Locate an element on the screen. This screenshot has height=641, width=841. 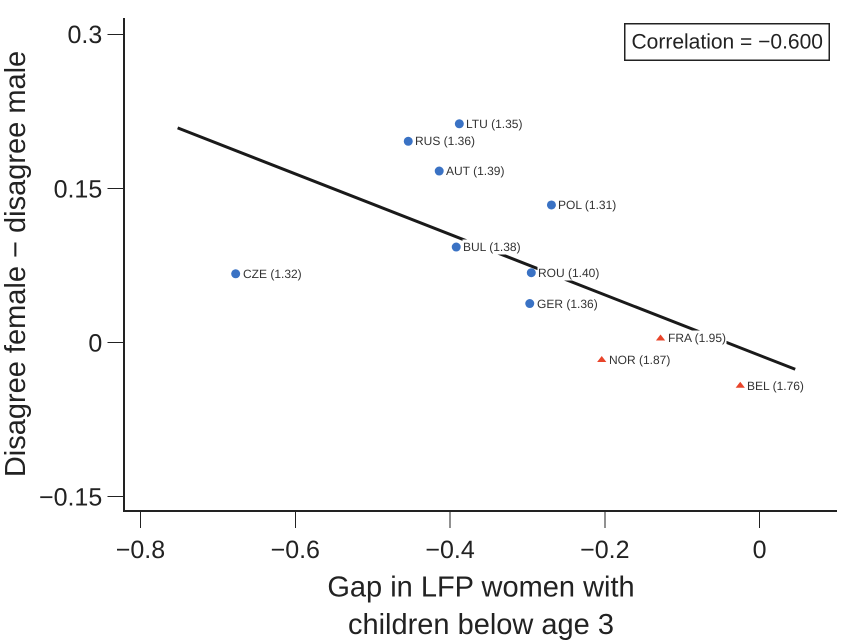
y-tick-label: −0.15 is located at coordinates (70, 497).